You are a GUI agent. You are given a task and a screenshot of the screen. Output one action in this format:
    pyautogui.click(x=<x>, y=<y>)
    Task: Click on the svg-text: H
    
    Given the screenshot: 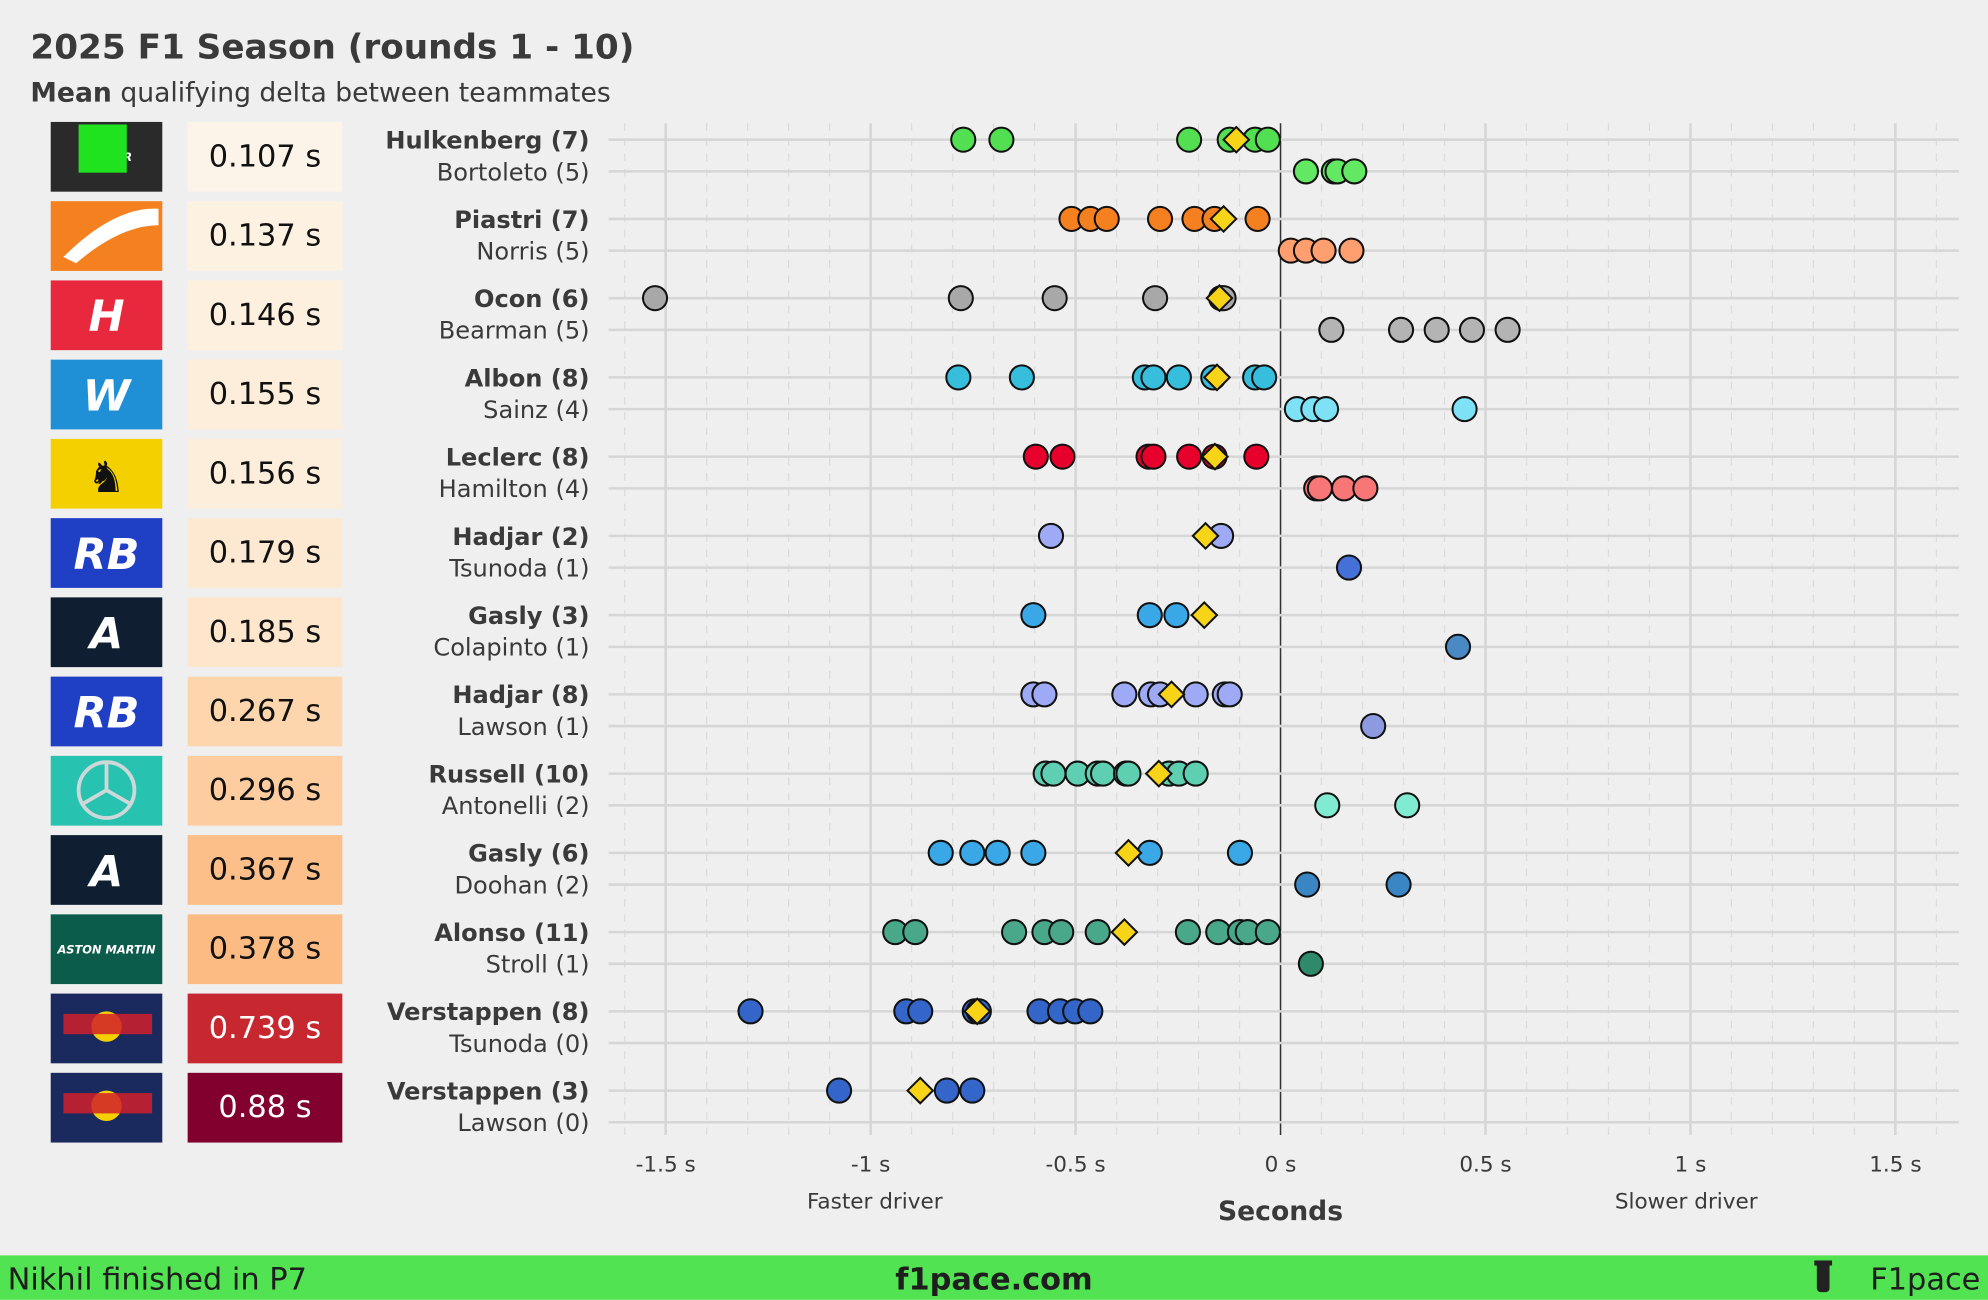 What is the action you would take?
    pyautogui.click(x=106, y=317)
    